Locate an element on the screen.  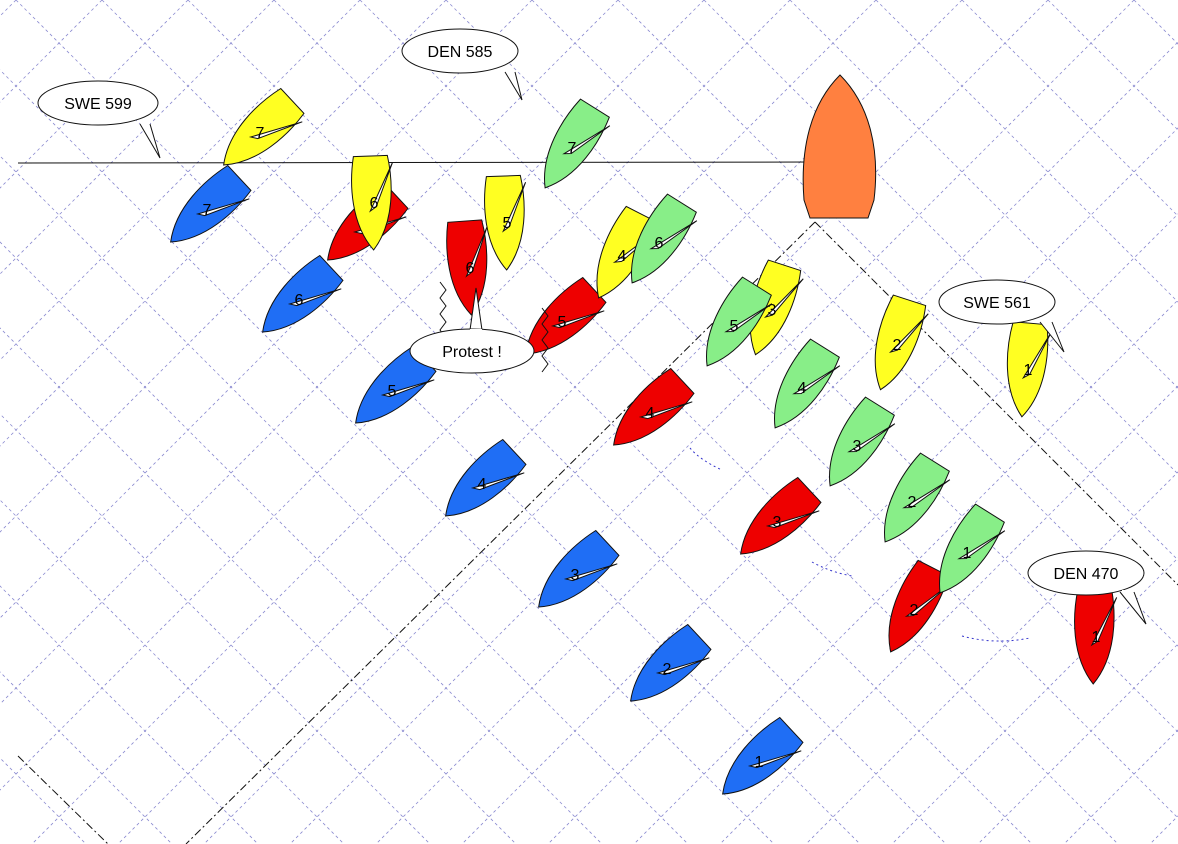
callout-swe599: SWE 599 is located at coordinates (99, 119).